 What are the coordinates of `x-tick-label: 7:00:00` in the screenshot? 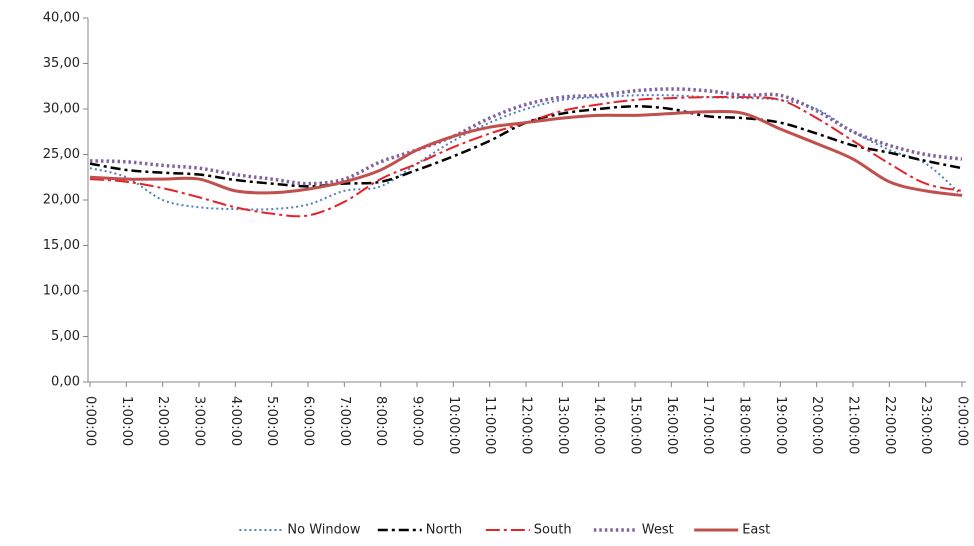 It's located at (344, 421).